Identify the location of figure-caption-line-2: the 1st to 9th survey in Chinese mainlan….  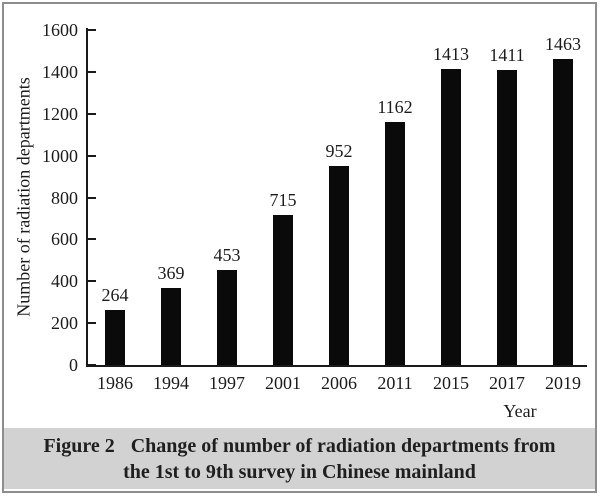
(299, 472).